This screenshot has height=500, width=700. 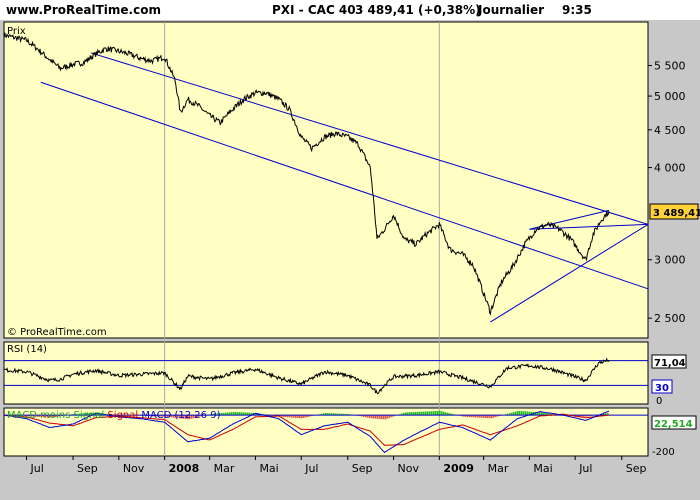 What do you see at coordinates (670, 66) in the screenshot?
I see `price-y-tick-label: 5 500` at bounding box center [670, 66].